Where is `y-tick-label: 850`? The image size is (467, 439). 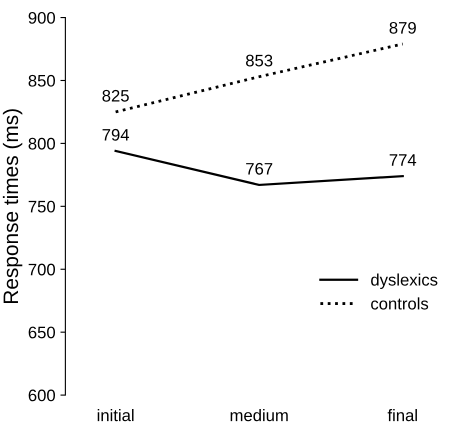
y-tick-label: 850 is located at coordinates (42, 80).